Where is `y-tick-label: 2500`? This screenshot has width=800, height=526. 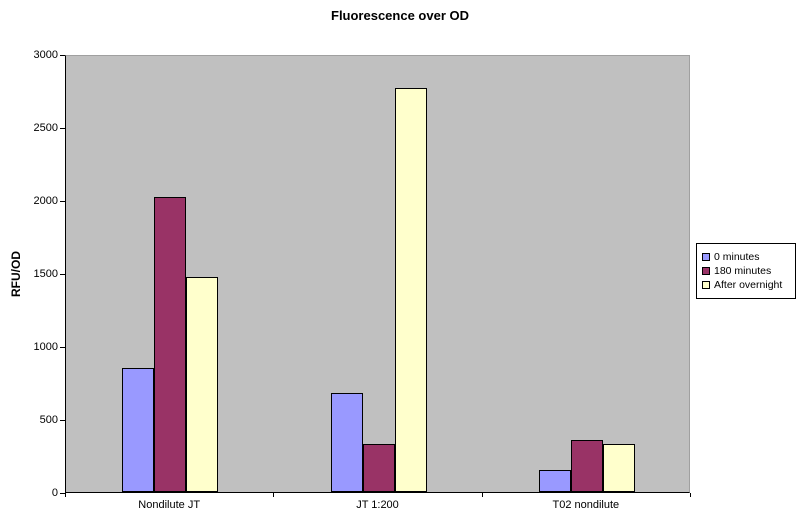
y-tick-label: 2500 is located at coordinates (45, 128).